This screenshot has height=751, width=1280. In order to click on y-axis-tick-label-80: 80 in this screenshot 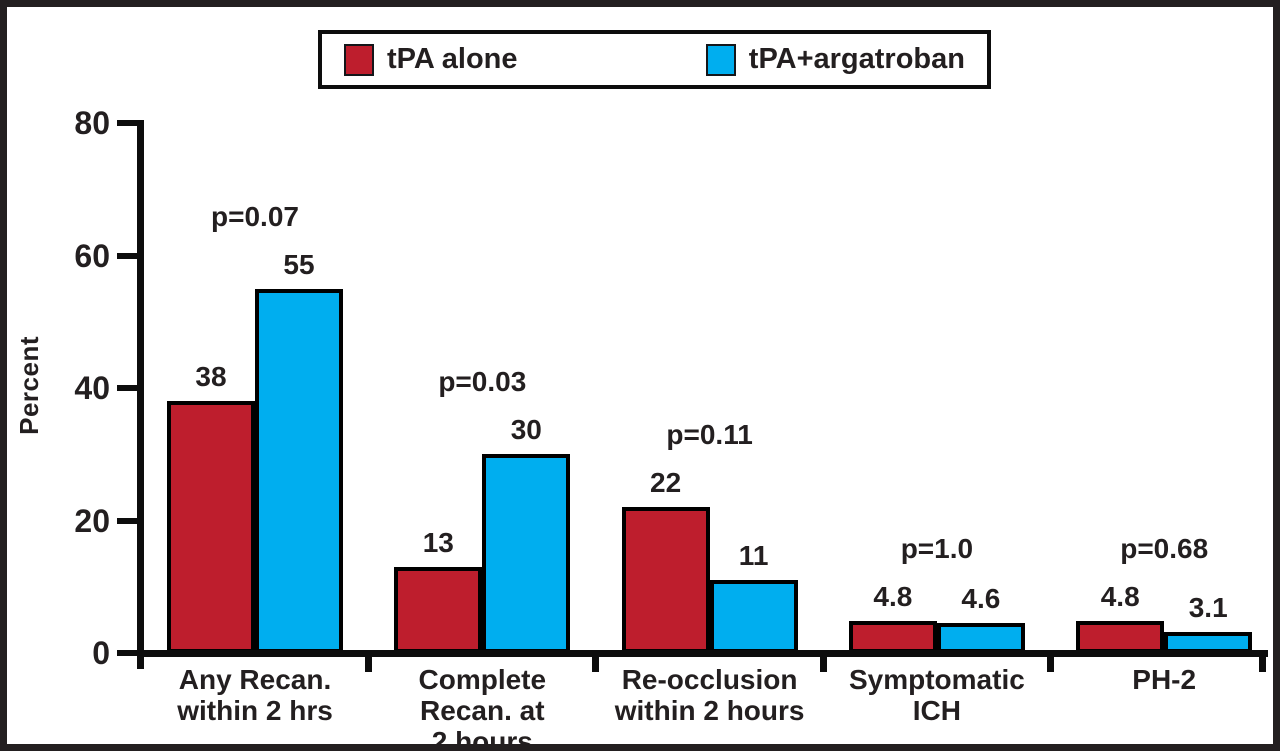, I will do `click(92, 123)`.